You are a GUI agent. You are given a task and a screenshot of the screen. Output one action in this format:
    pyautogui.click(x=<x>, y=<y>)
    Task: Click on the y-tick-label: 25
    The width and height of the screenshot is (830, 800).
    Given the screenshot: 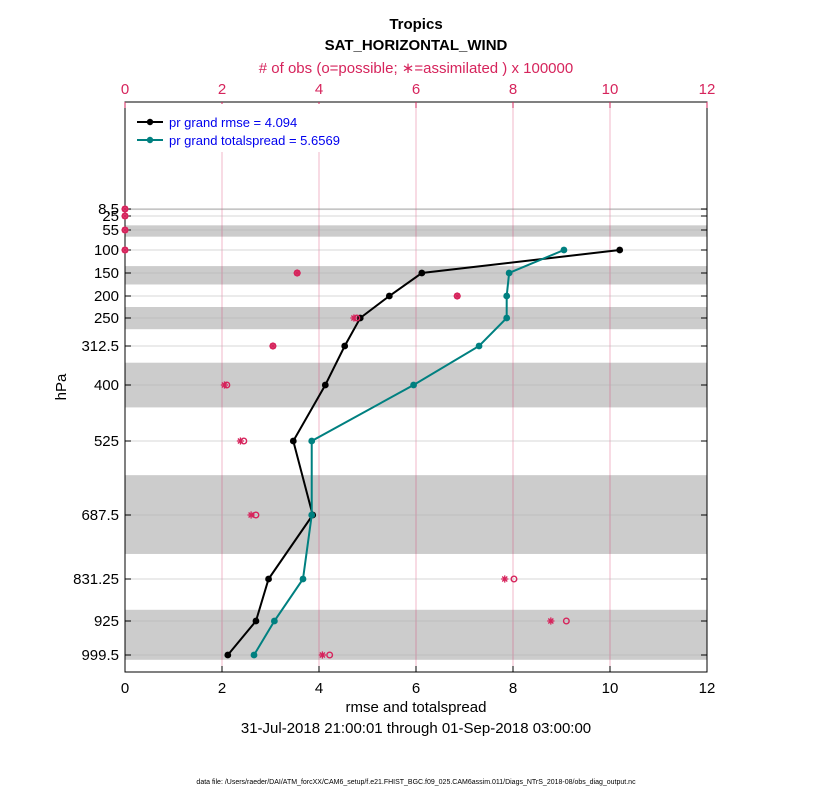 What is the action you would take?
    pyautogui.click(x=110, y=216)
    